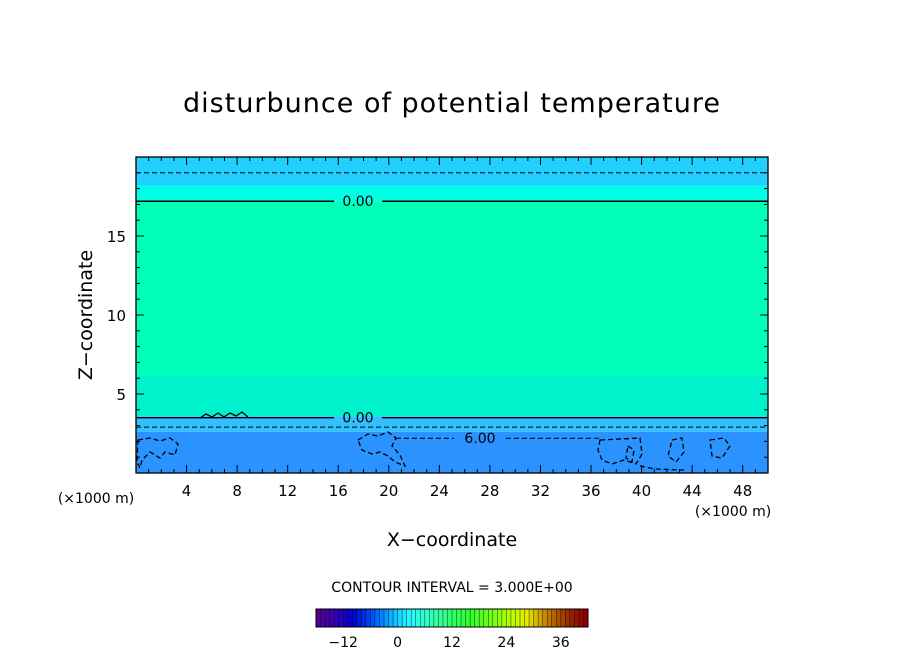 The height and width of the screenshot is (654, 904). What do you see at coordinates (540, 491) in the screenshot?
I see `x-tick-label: 32` at bounding box center [540, 491].